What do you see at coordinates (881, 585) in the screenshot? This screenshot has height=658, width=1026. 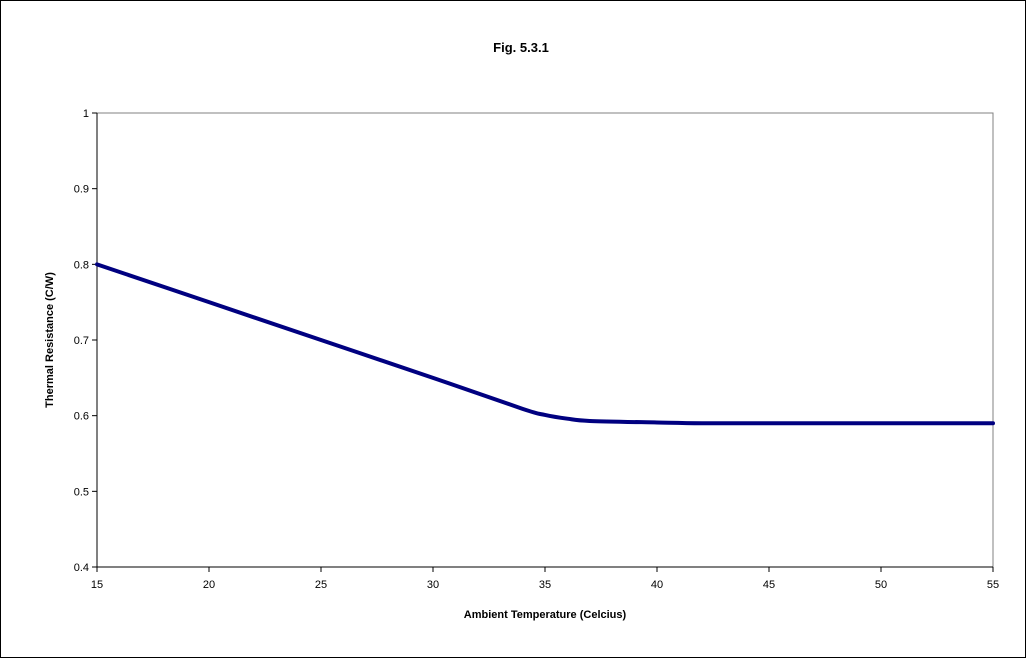 I see `x-tick-label: 50` at bounding box center [881, 585].